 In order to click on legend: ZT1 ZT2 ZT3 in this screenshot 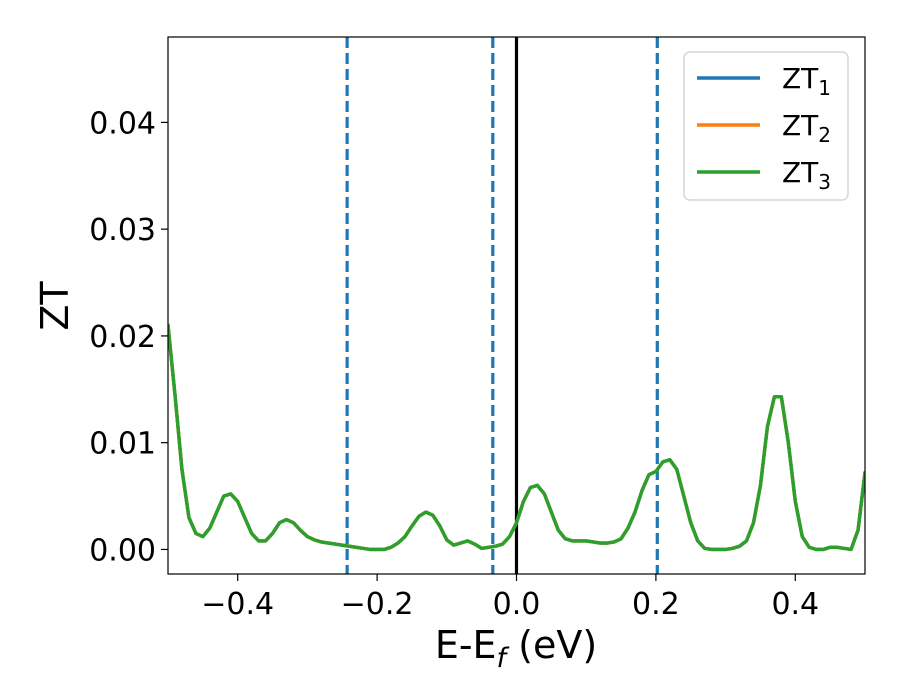, I will do `click(766, 126)`.